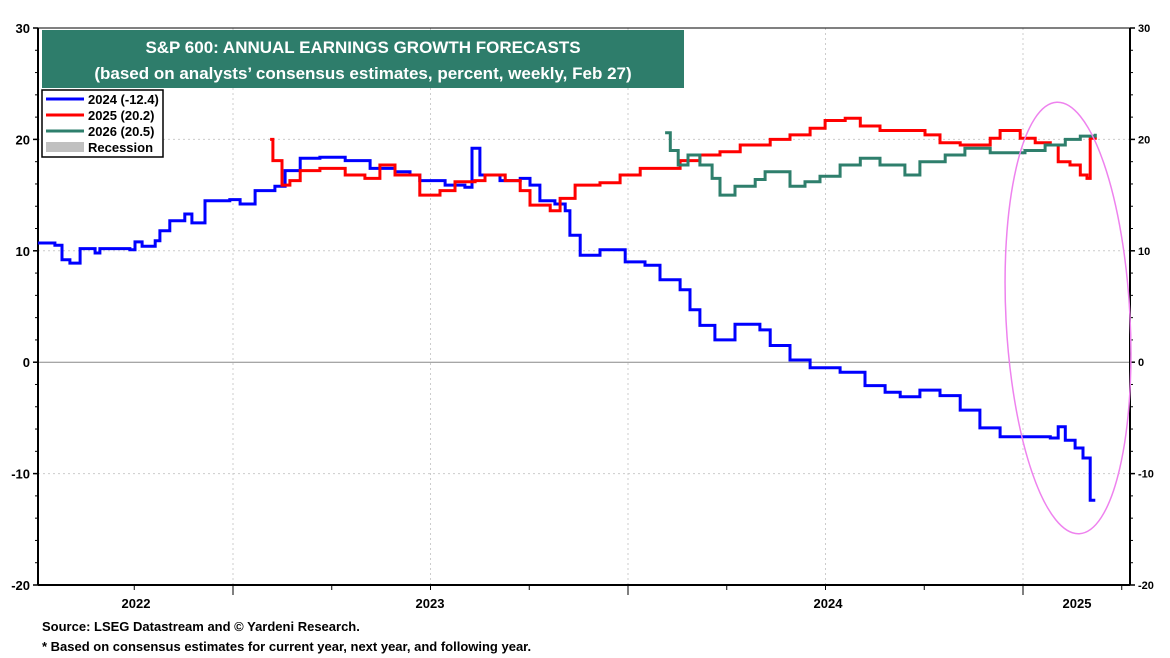  Describe the element at coordinates (65, 147) in the screenshot. I see `legend-swatch-recession` at that location.